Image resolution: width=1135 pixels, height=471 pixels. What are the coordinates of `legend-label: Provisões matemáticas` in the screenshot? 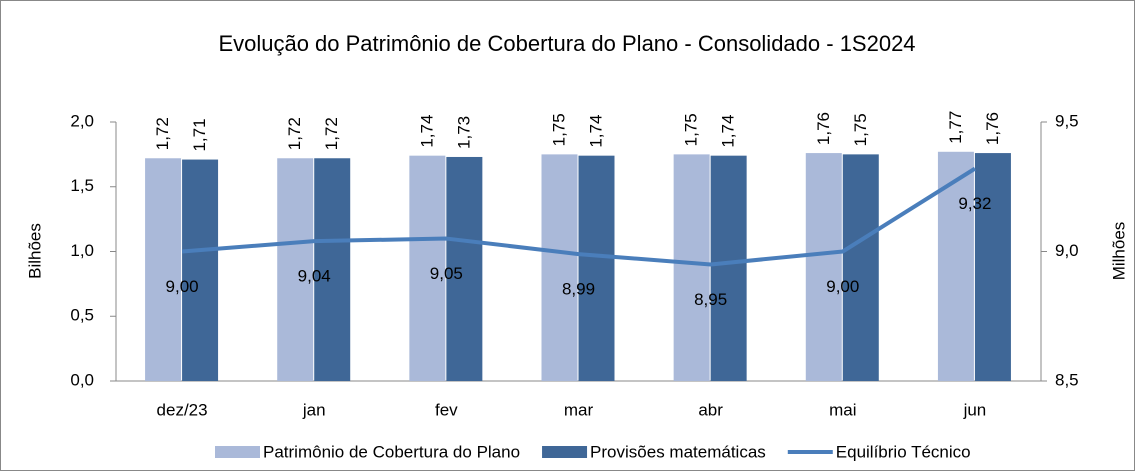 It's located at (678, 451).